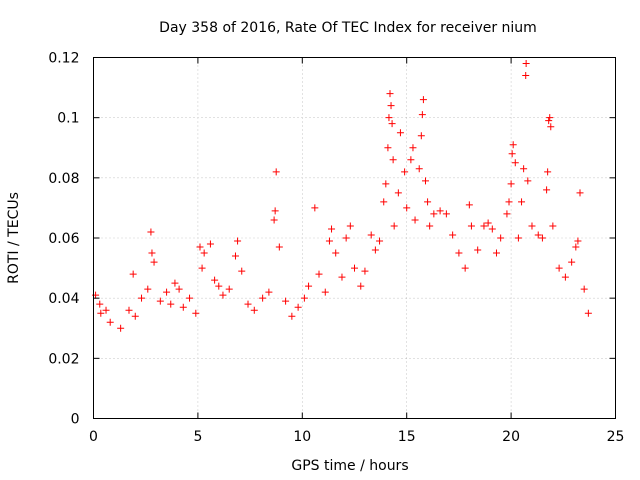 The height and width of the screenshot is (480, 640). I want to click on y-tick-labels: 0 0.02 0.04 0.06 0.08 0.1 0.12, so click(63, 239).